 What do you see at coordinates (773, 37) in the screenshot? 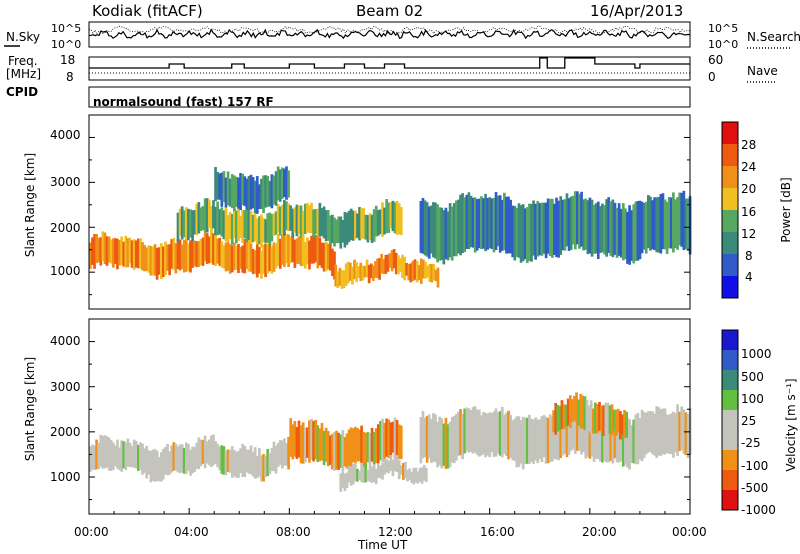
I see `noise-search-label: N.Search` at bounding box center [773, 37].